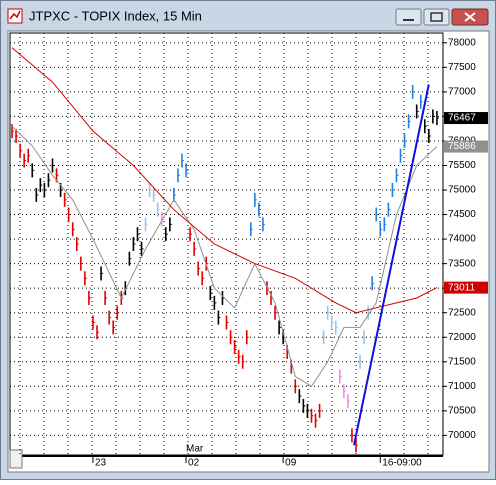 The height and width of the screenshot is (485, 496). I want to click on y-tick-label: 72500, so click(462, 312).